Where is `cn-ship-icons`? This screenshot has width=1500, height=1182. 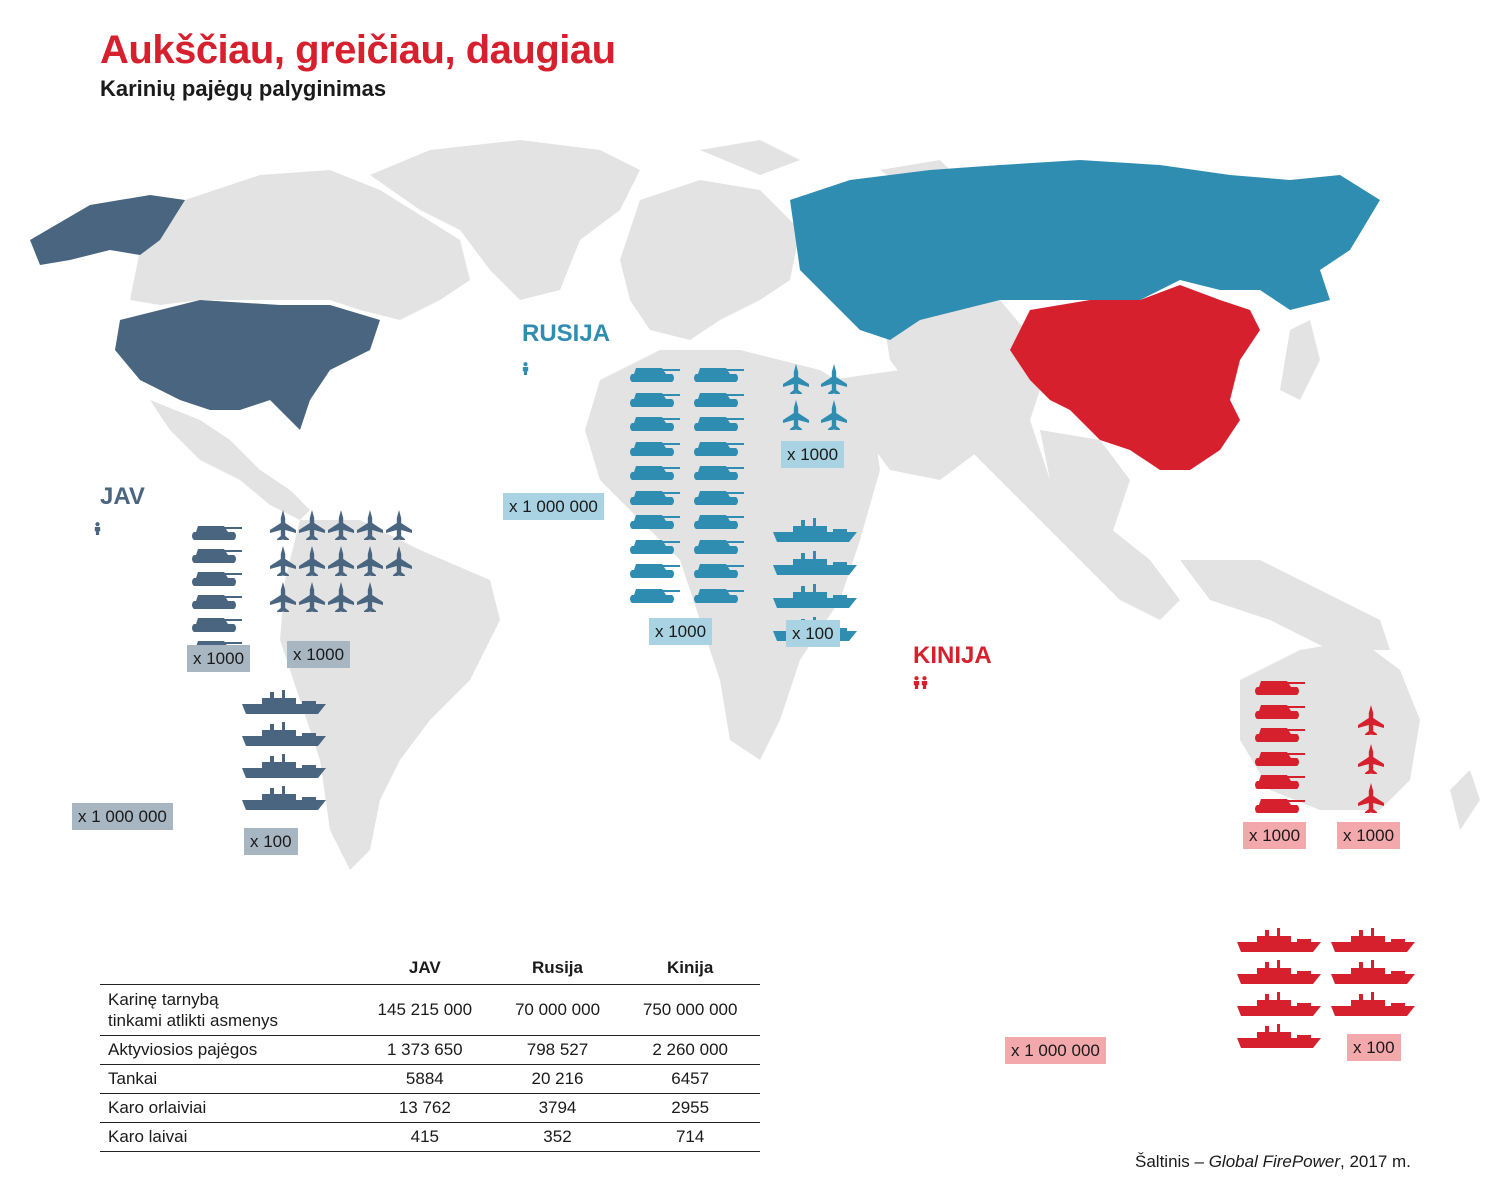 cn-ship-icons is located at coordinates (1326, 988).